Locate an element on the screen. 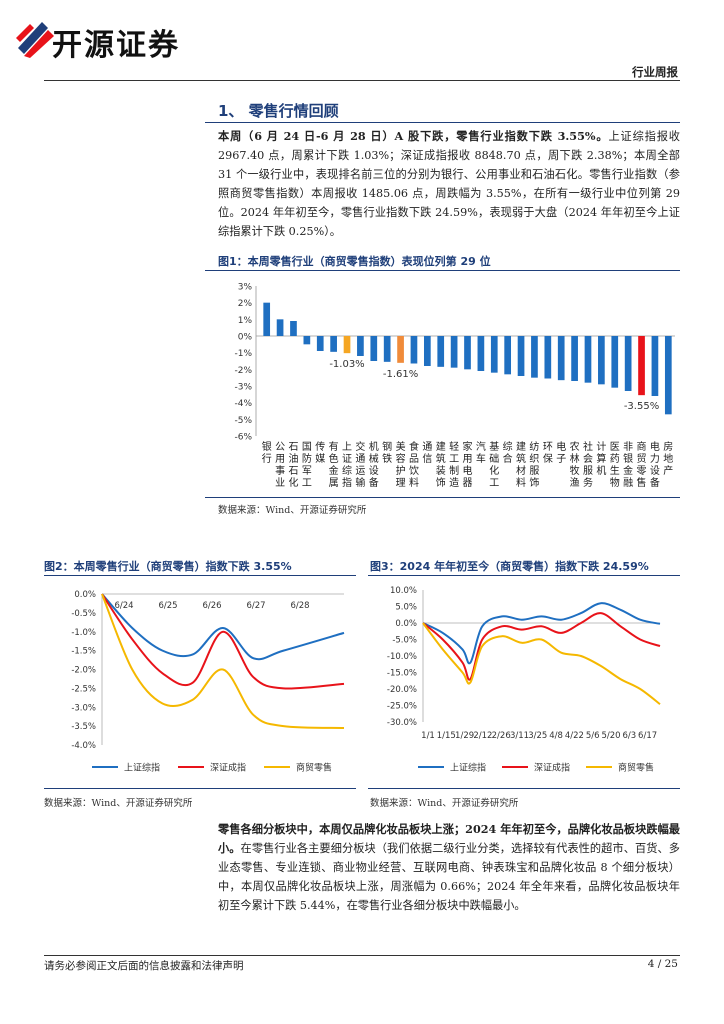 The height and width of the screenshot is (1024, 724). fig2-top-divider is located at coordinates (200, 575).